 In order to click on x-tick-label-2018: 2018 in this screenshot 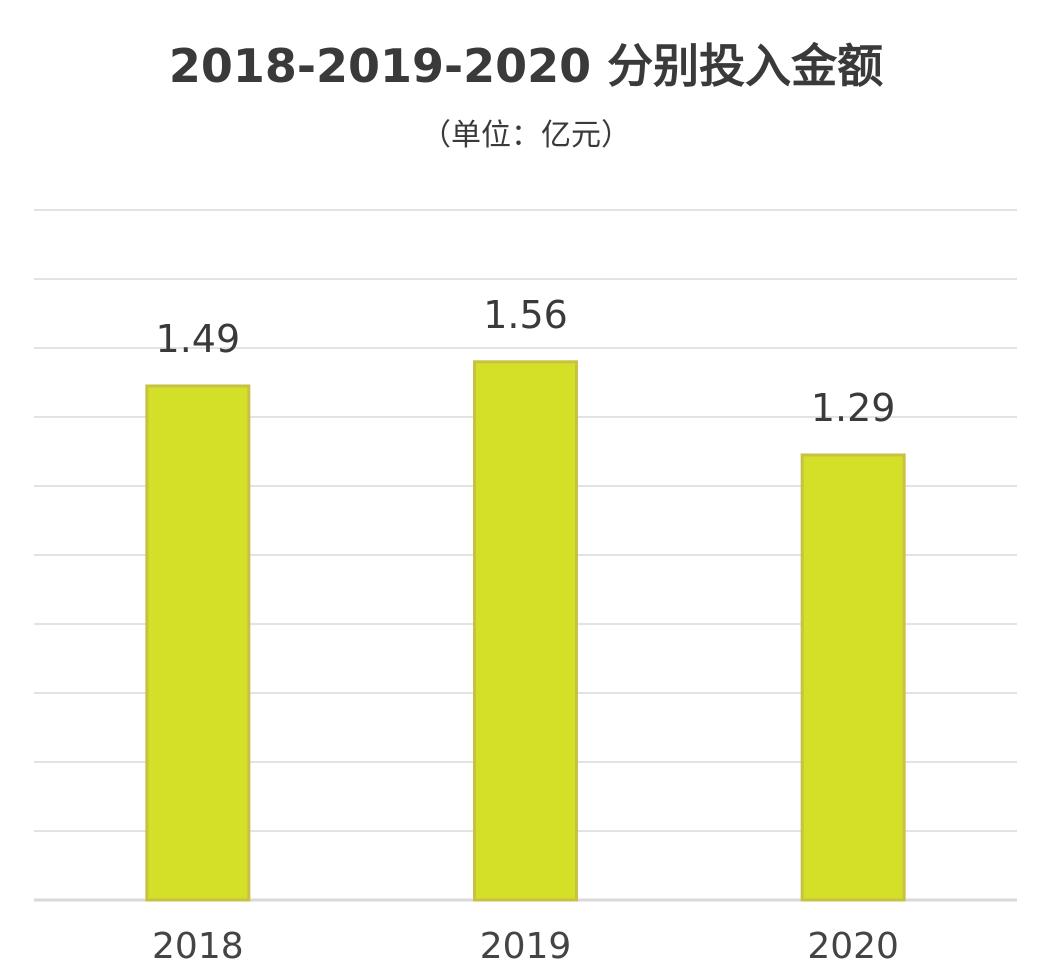, I will do `click(198, 946)`.